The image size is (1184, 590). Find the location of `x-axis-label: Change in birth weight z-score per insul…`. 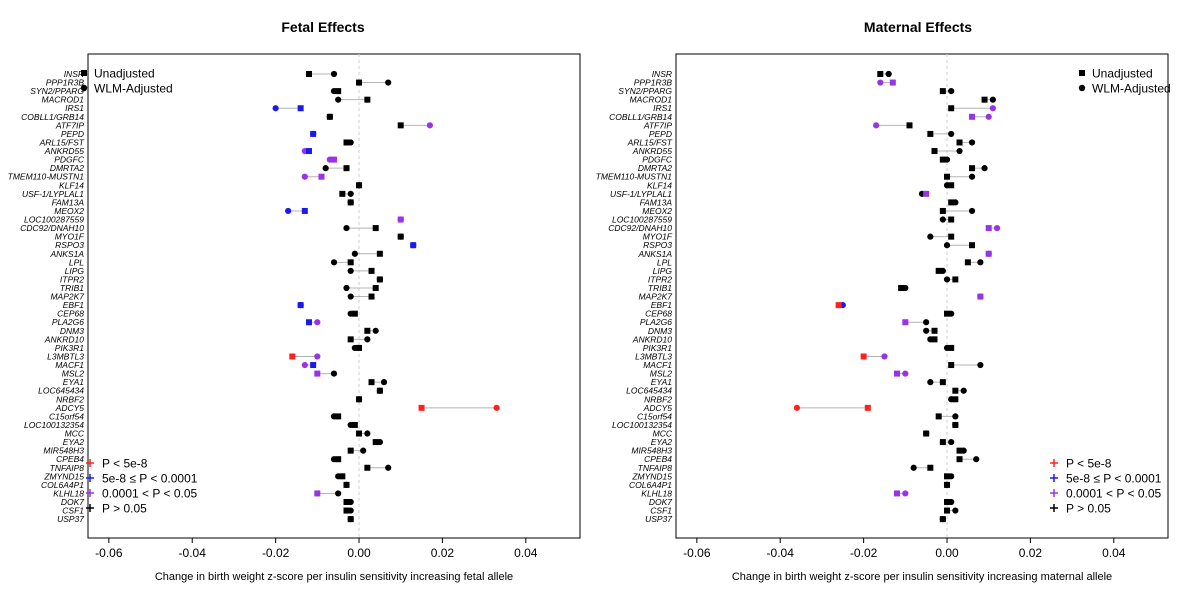

x-axis-label: Change in birth weight z-score per insul… is located at coordinates (922, 577).